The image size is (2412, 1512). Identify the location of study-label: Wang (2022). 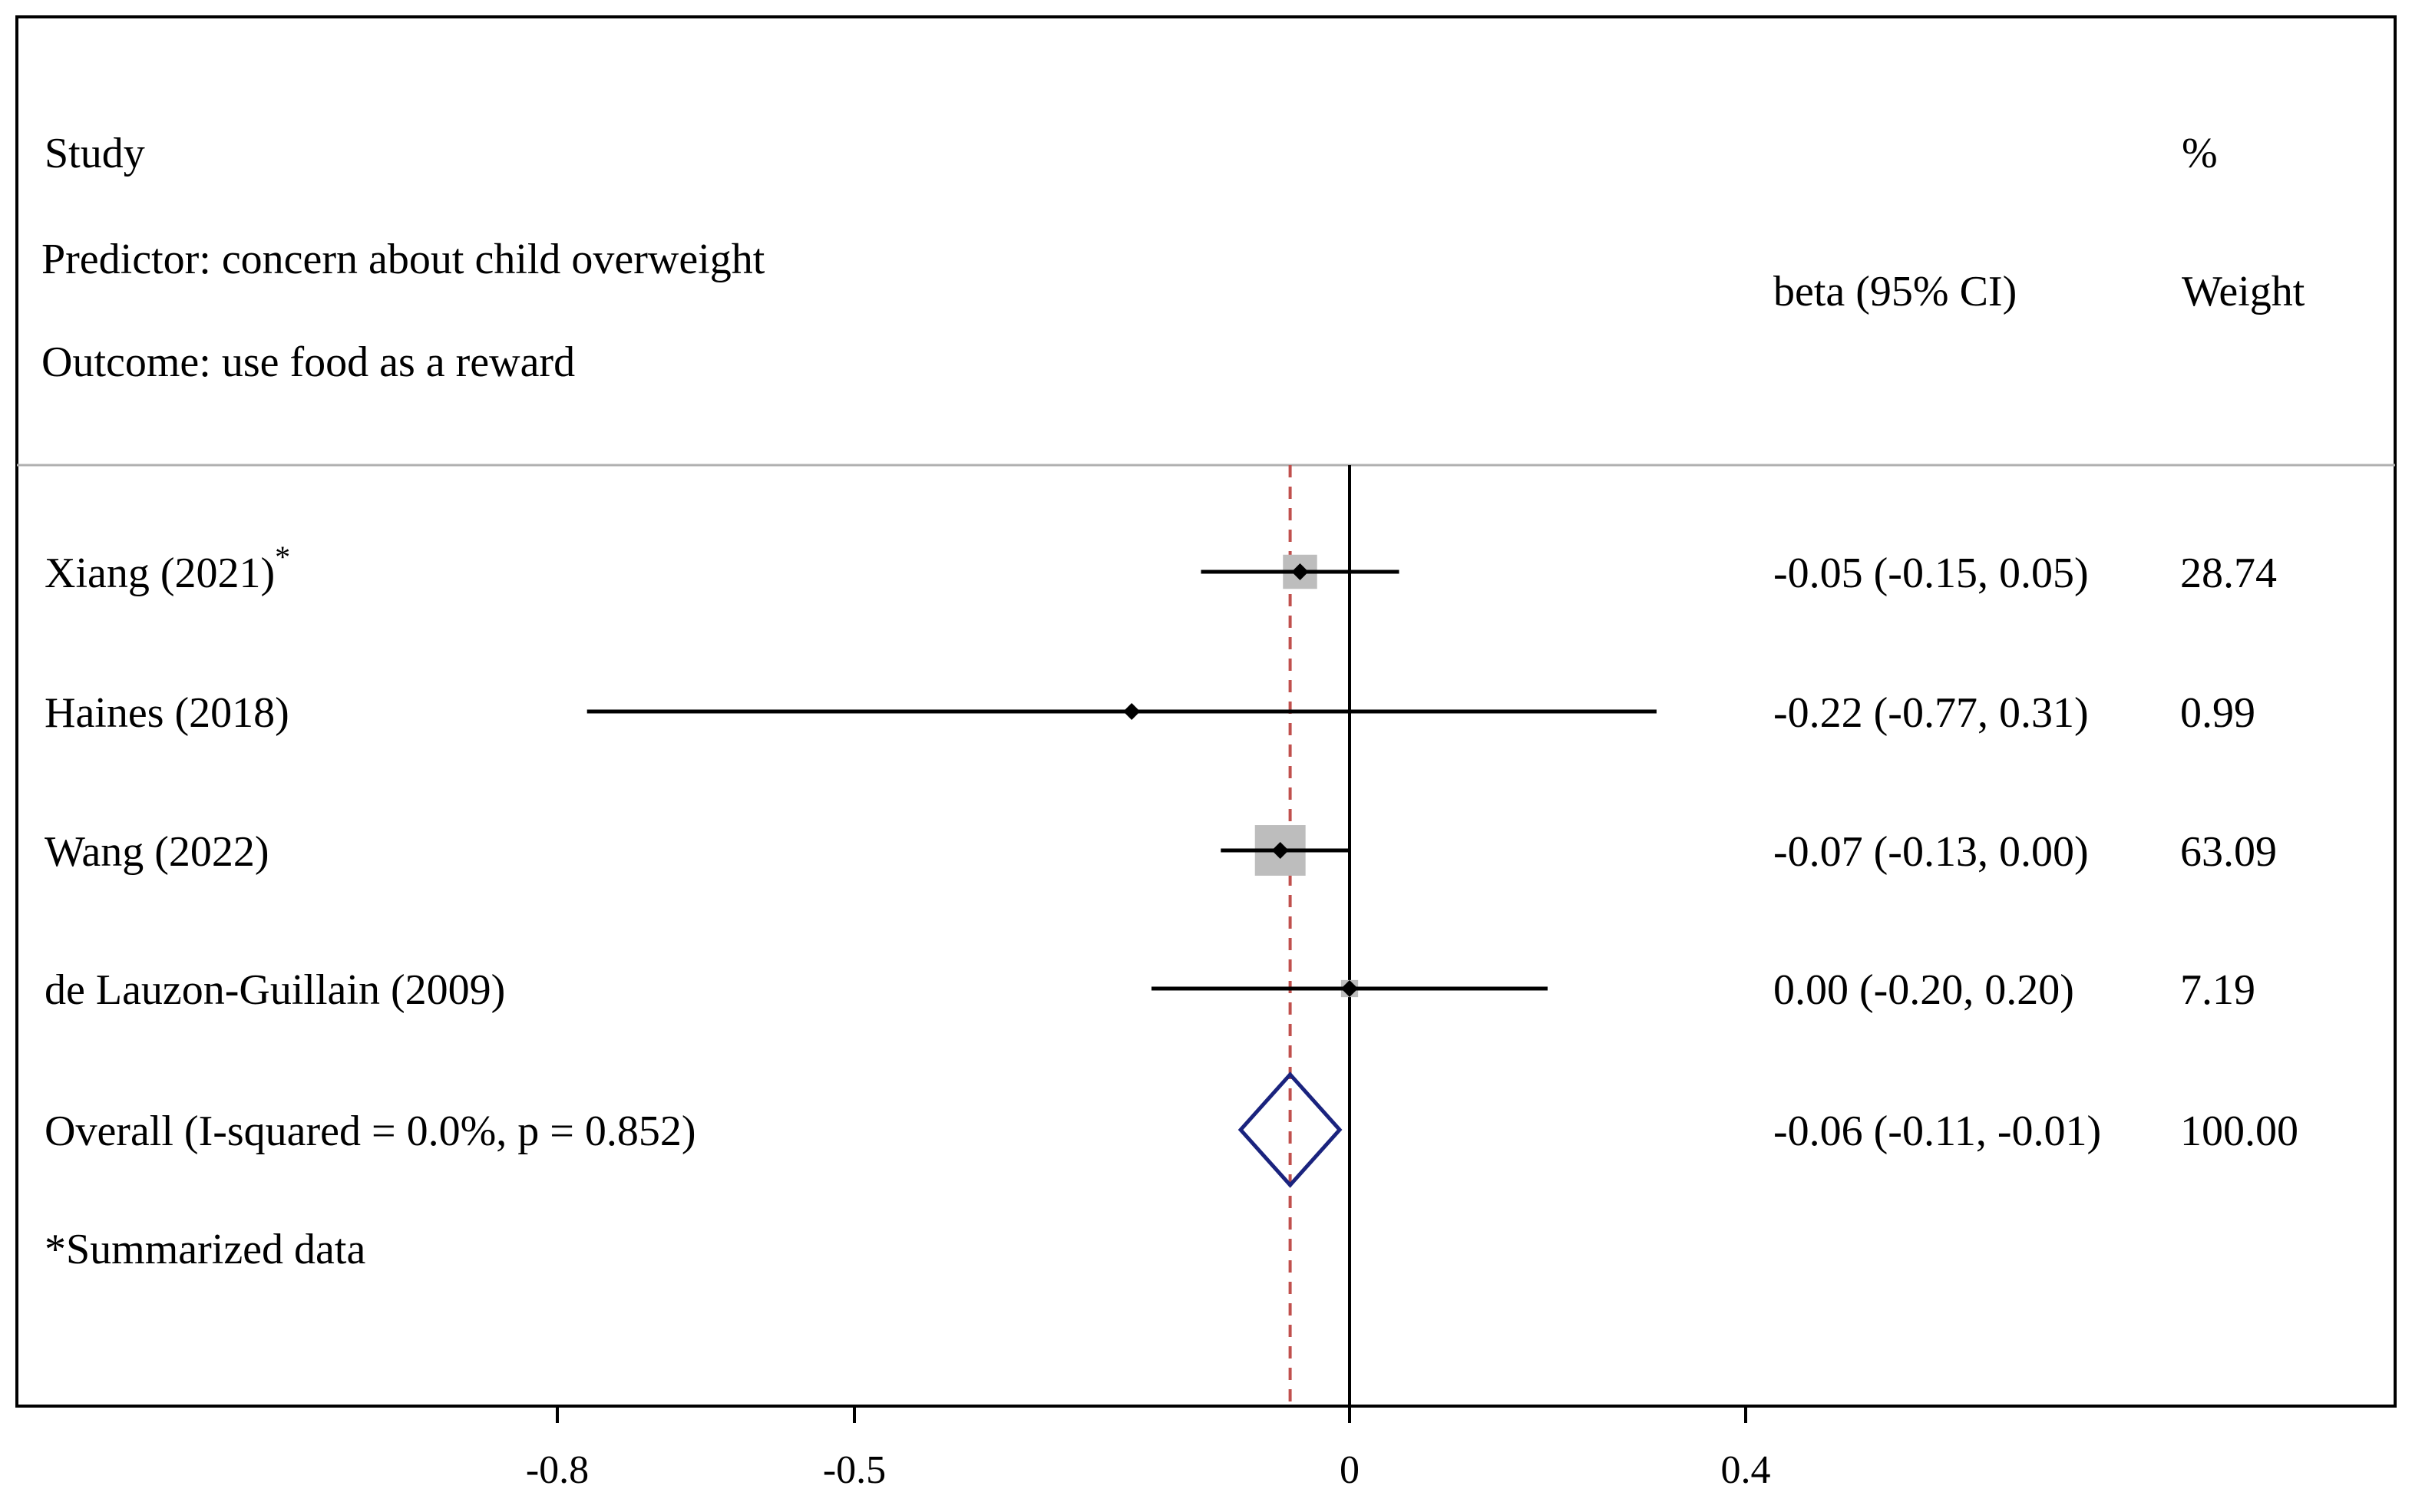
(157, 852).